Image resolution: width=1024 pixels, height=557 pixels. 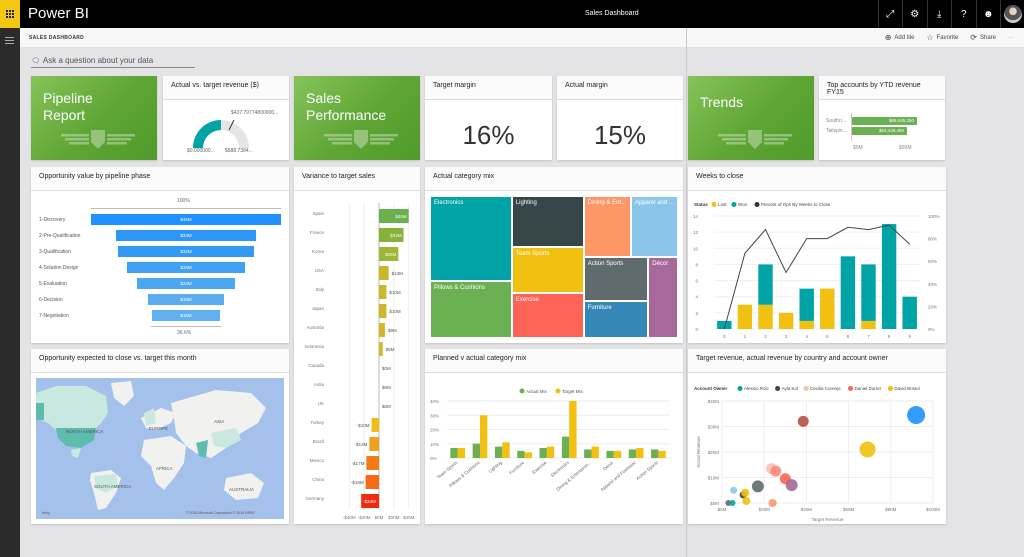 I want to click on svg-text: $60M, so click(x=849, y=509).